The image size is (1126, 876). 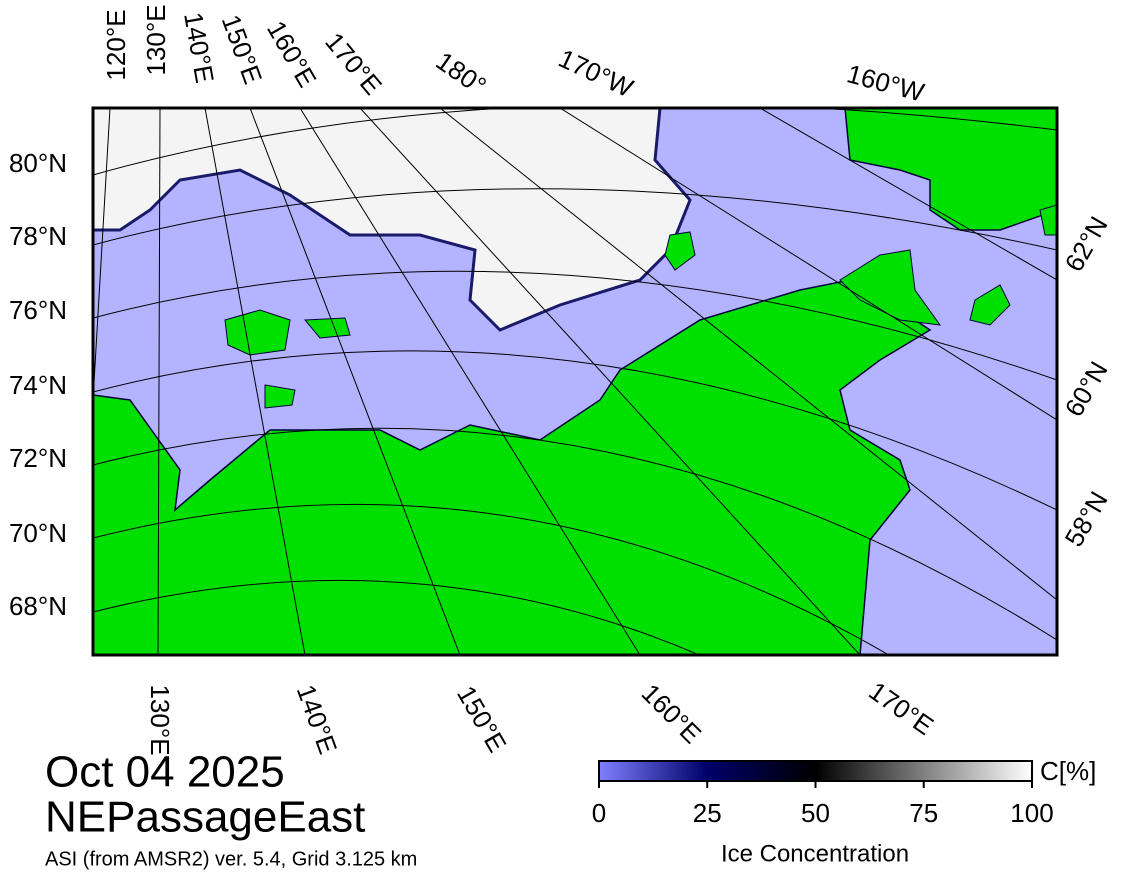 I want to click on bottom-label: 160°E, so click(x=672, y=714).